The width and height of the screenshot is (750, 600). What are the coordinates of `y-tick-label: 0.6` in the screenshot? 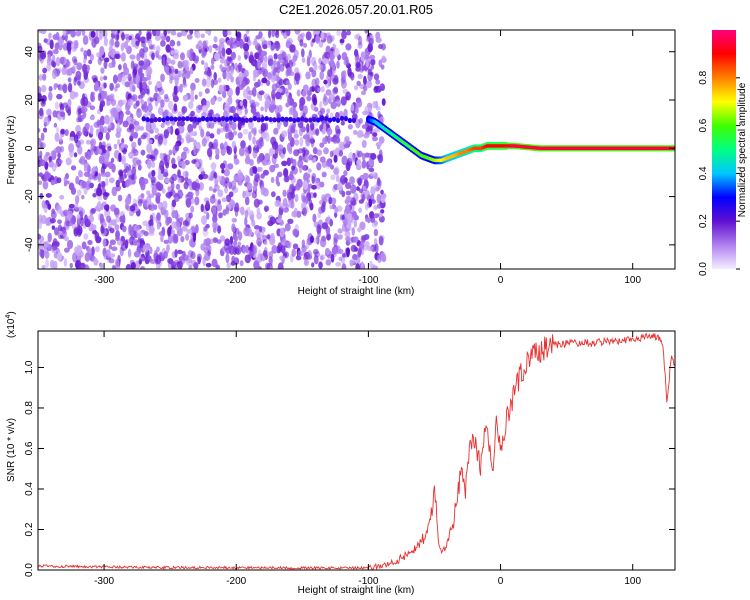 It's located at (29, 448).